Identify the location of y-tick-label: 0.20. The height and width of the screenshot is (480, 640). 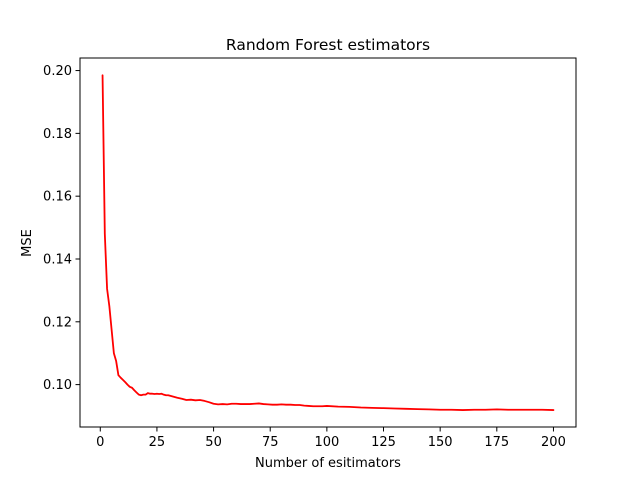
(57, 71).